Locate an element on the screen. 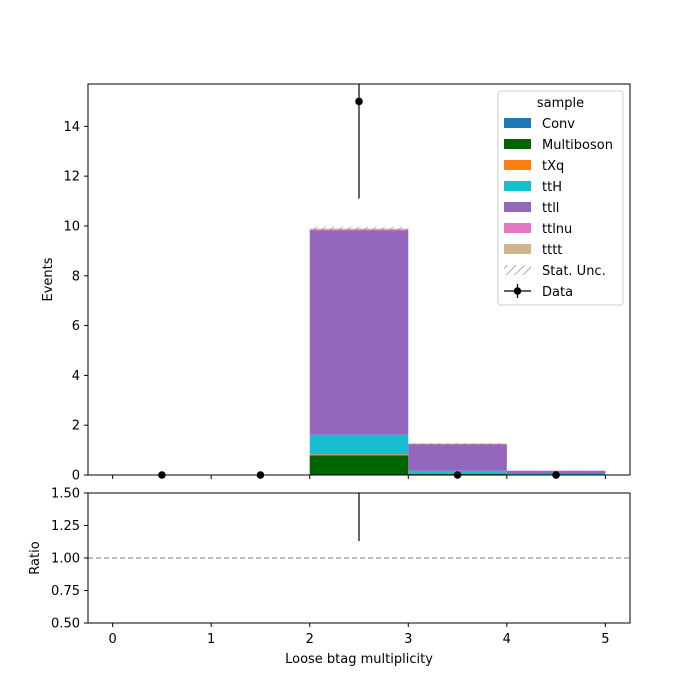 This screenshot has width=700, height=700. legend-swatch-multiboson is located at coordinates (517, 144).